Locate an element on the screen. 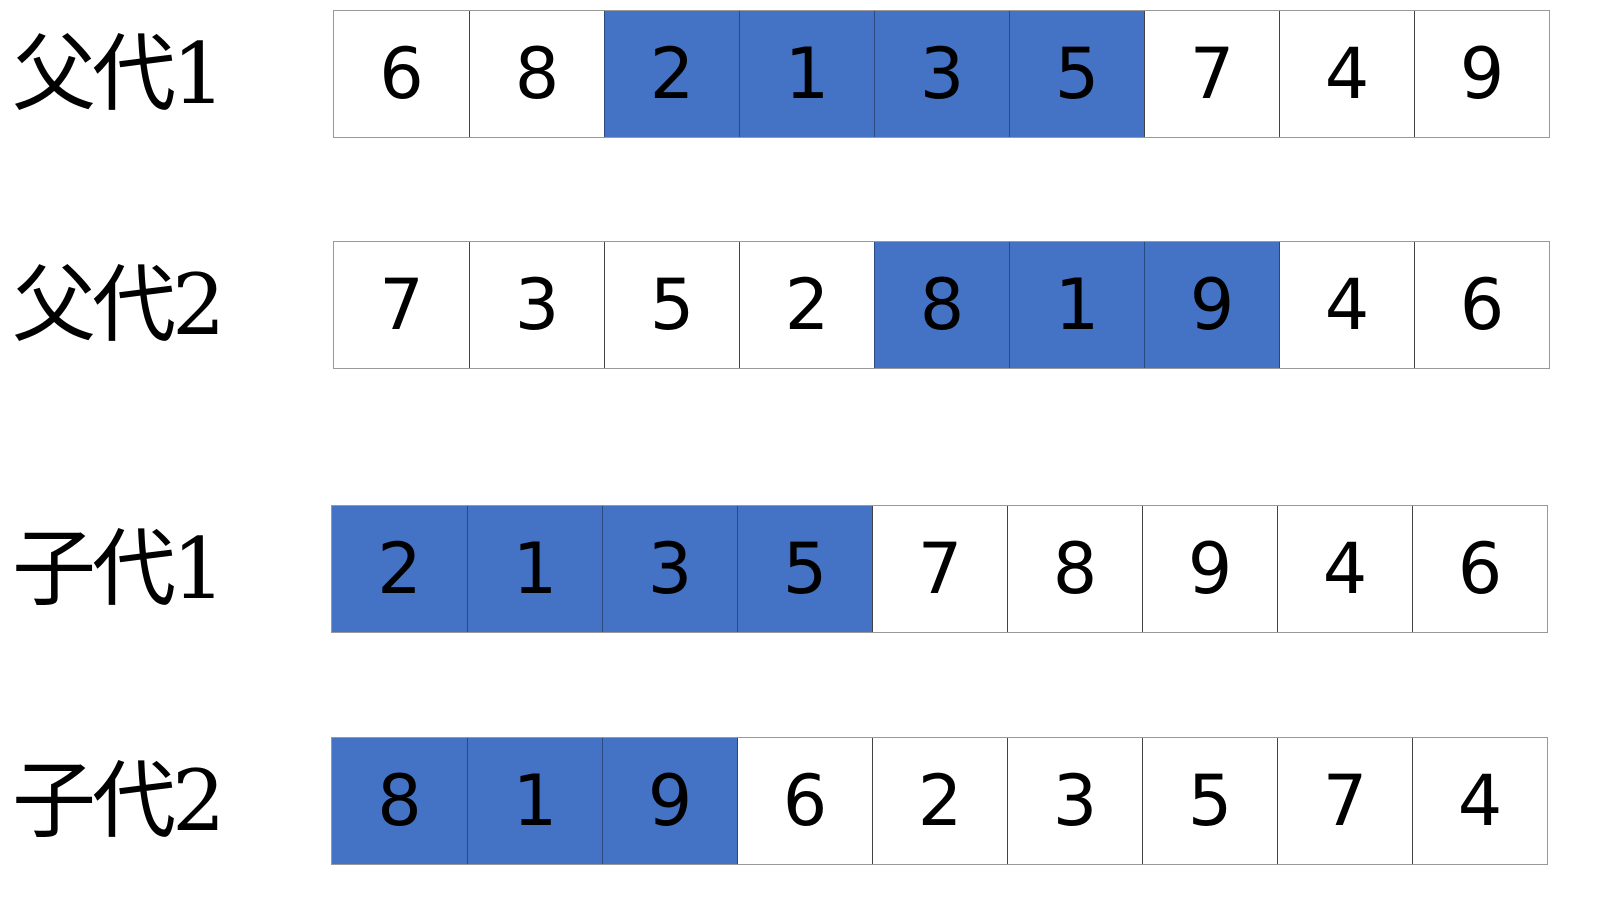 The width and height of the screenshot is (1600, 901). row-label: 父代2 is located at coordinates (118, 305).